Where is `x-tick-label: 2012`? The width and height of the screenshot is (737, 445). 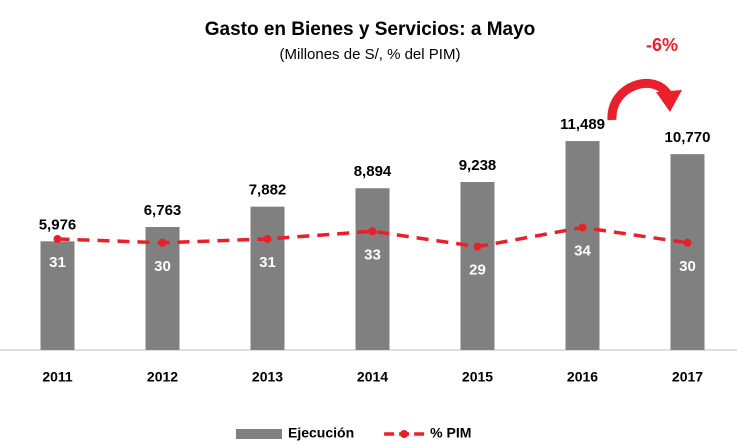
x-tick-label: 2012 is located at coordinates (162, 377).